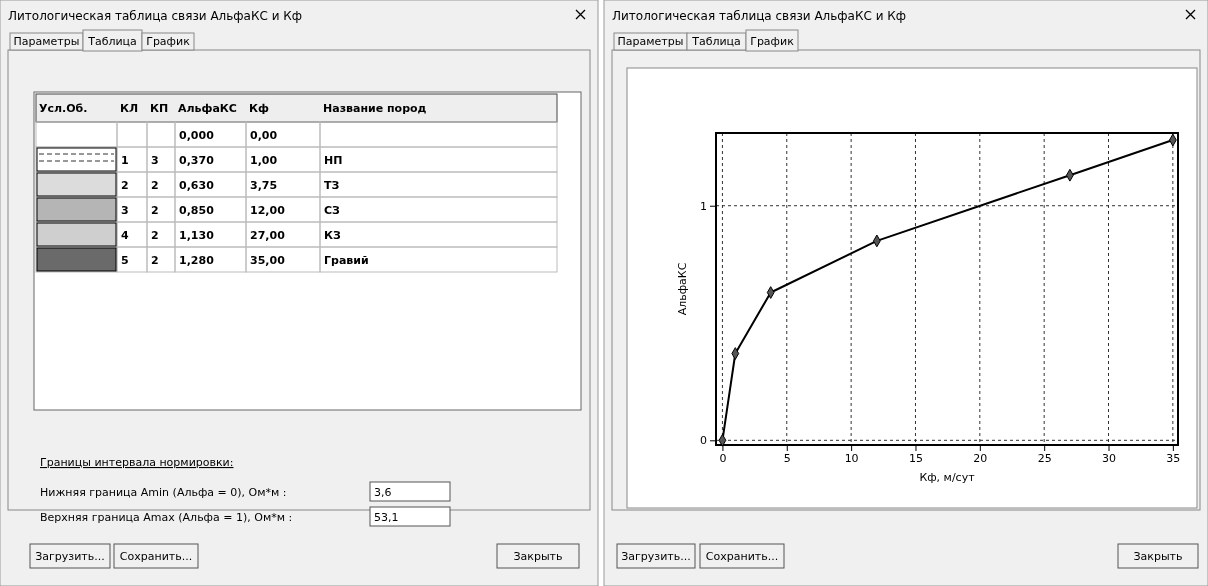  I want to click on text: ТЗ, so click(332, 185).